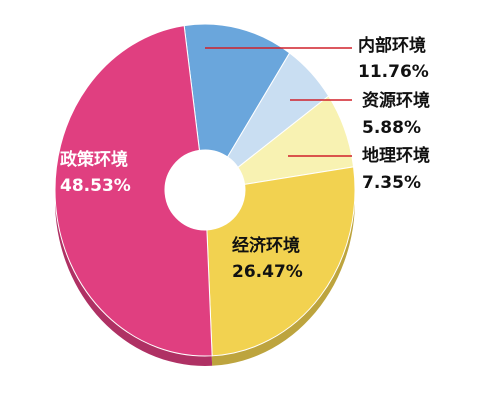 This screenshot has height=405, width=500. I want to click on slice-label: 地理环境, so click(396, 155).